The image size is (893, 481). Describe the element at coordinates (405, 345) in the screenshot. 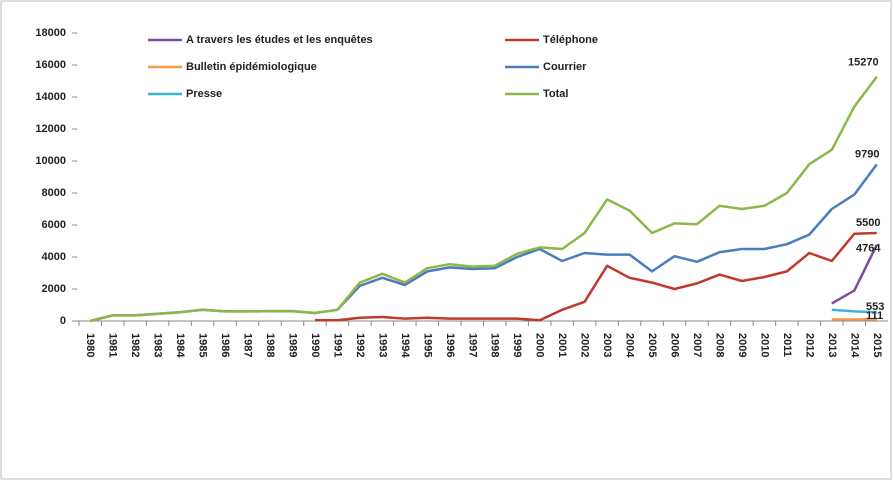

I see `x-tick-label: 1994` at that location.